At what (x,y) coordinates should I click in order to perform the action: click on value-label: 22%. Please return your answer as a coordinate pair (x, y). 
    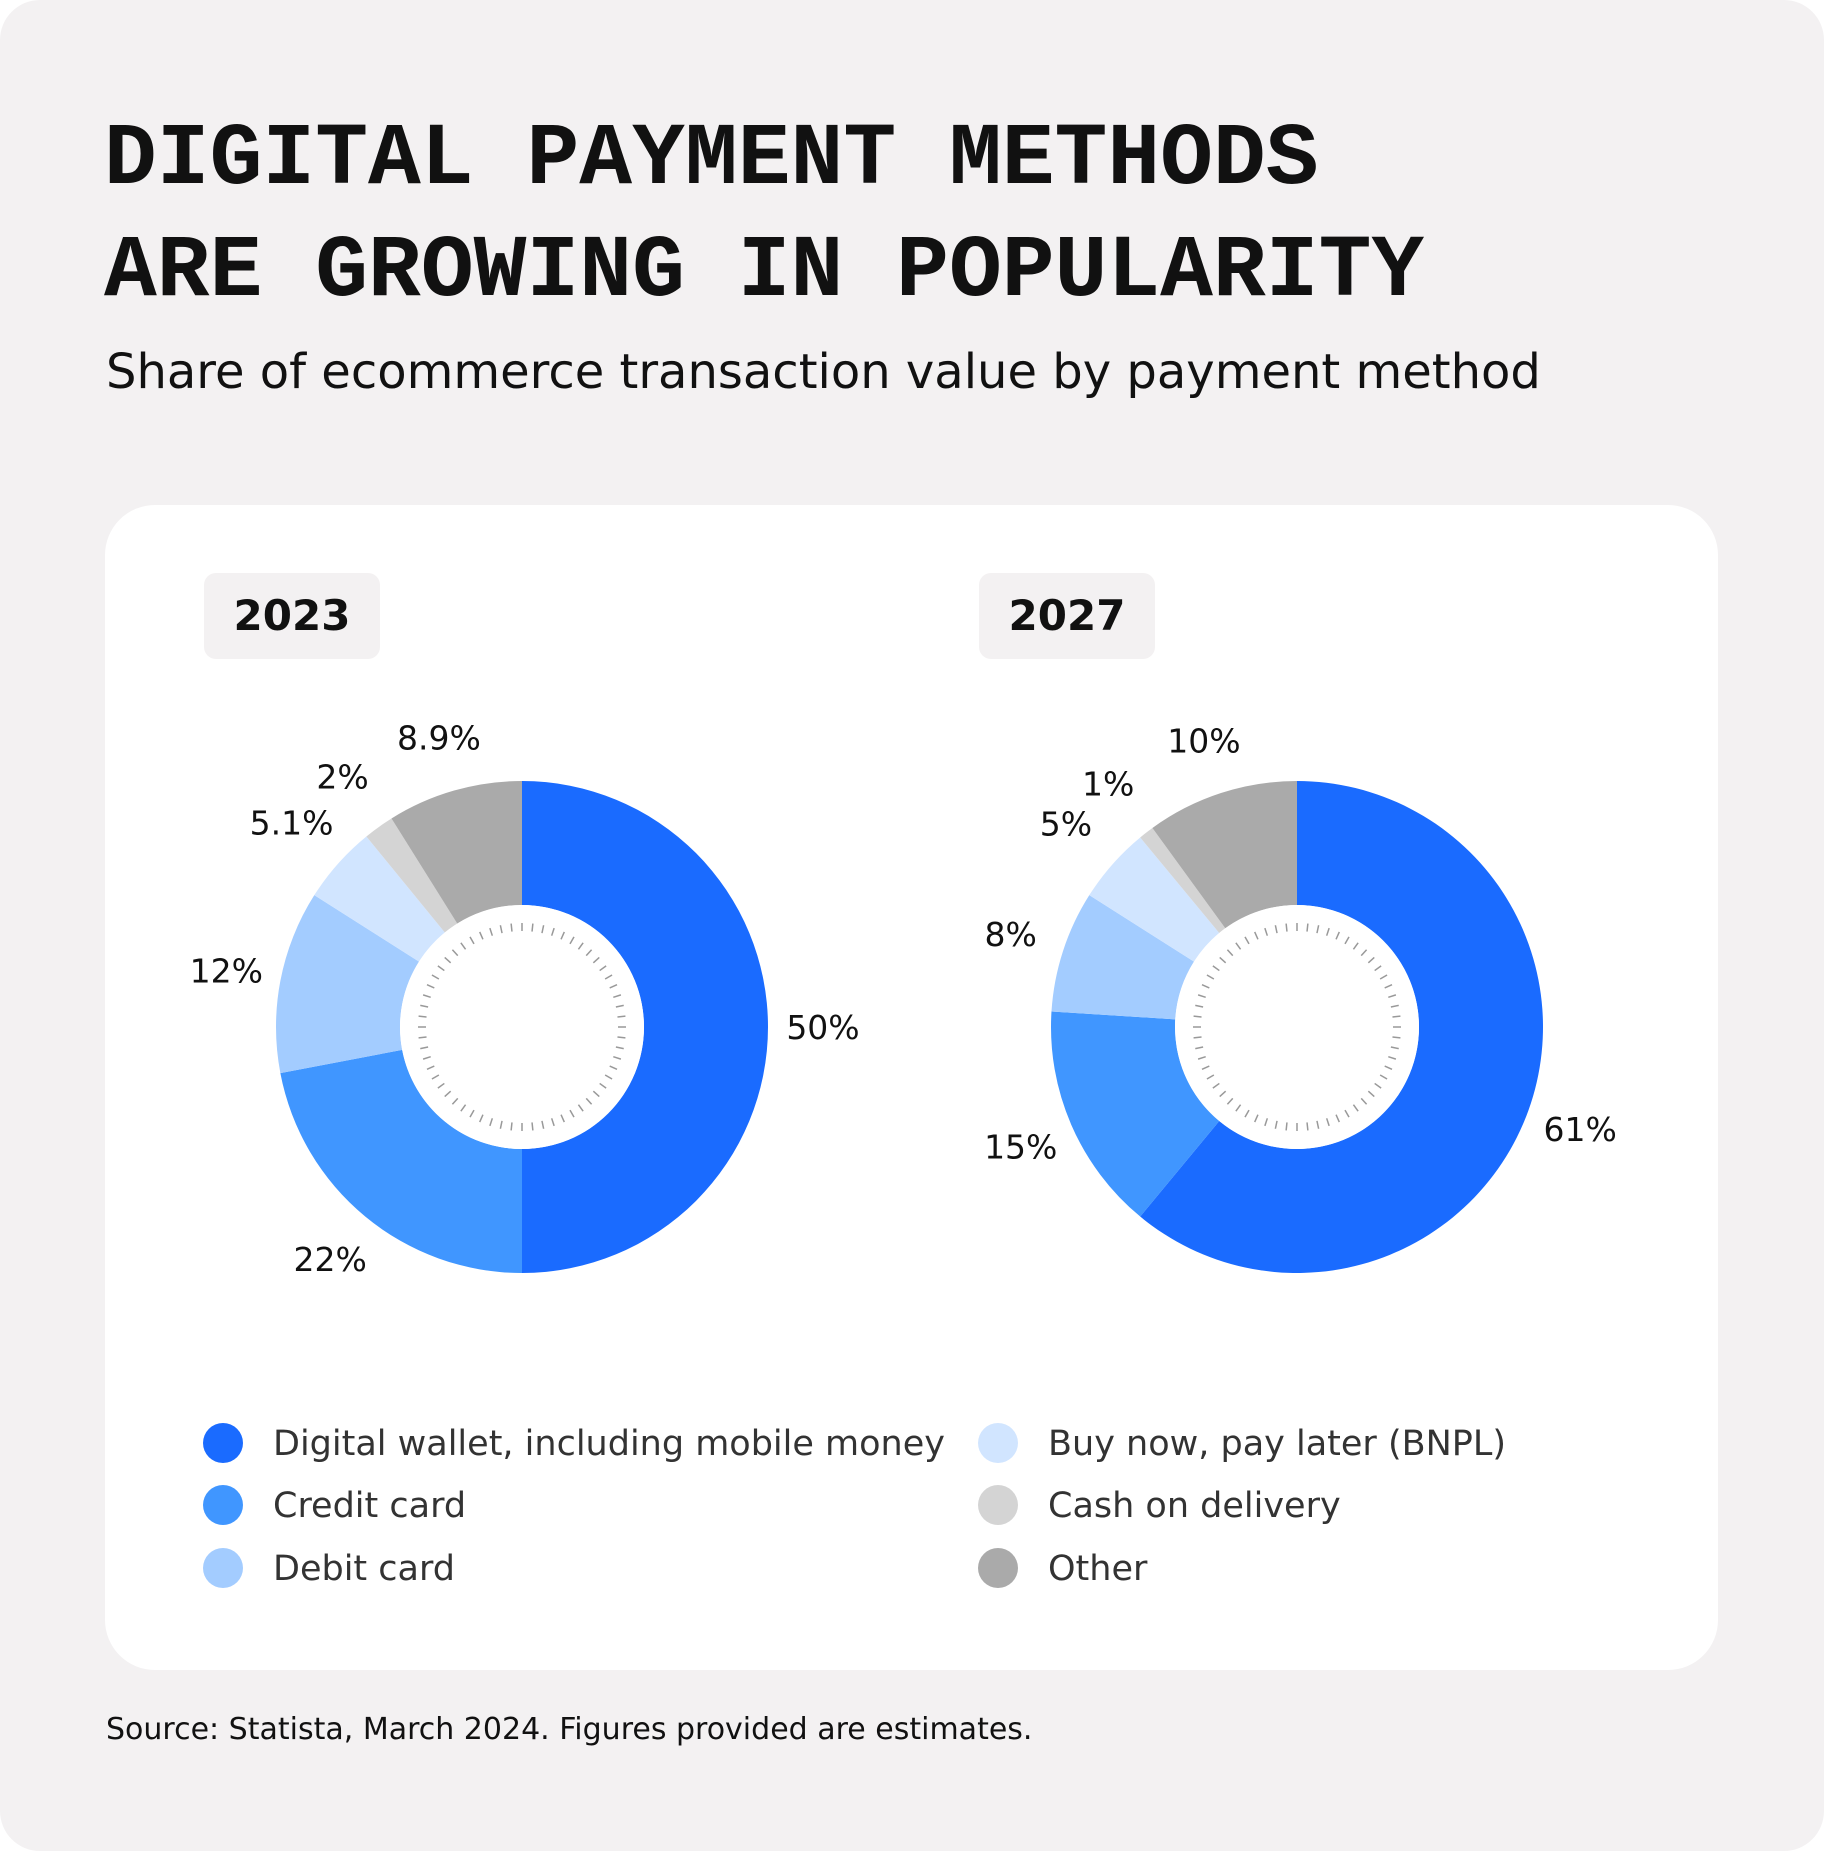
    Looking at the image, I should click on (329, 1259).